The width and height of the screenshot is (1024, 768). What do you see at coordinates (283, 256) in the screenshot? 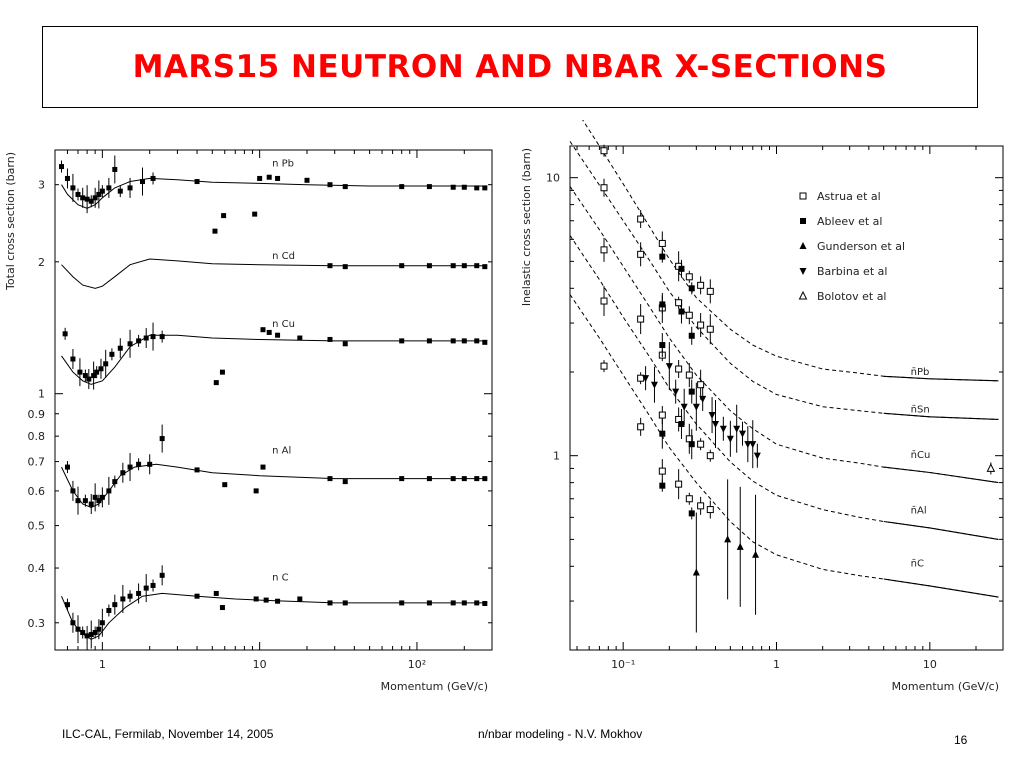
I see `series-label: n Cd` at bounding box center [283, 256].